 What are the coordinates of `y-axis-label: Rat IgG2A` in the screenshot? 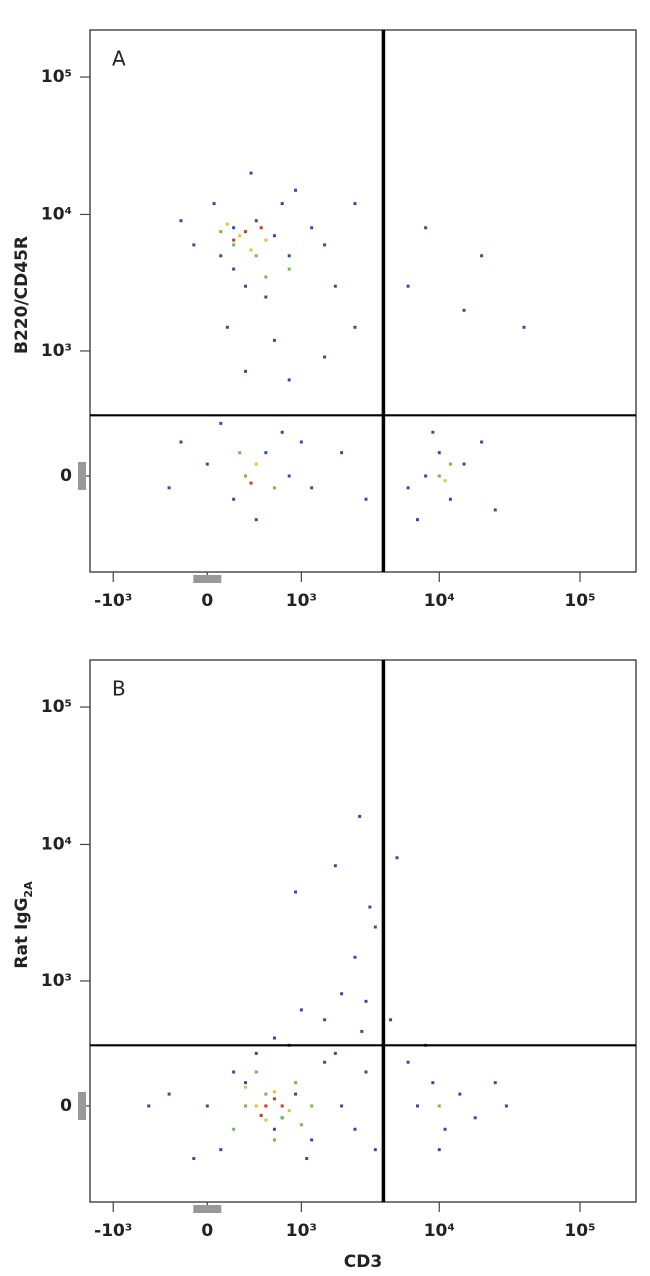 It's located at (23, 925).